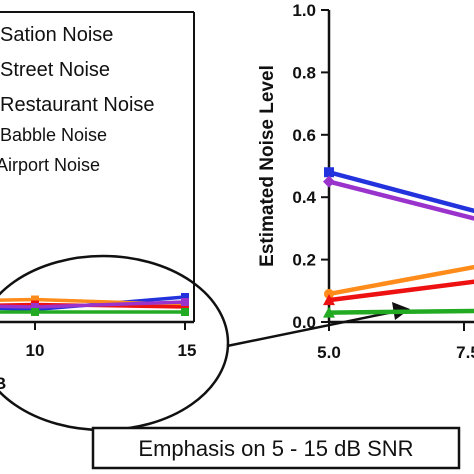  Describe the element at coordinates (329, 172) in the screenshot. I see `right-point-sation-noise` at that location.